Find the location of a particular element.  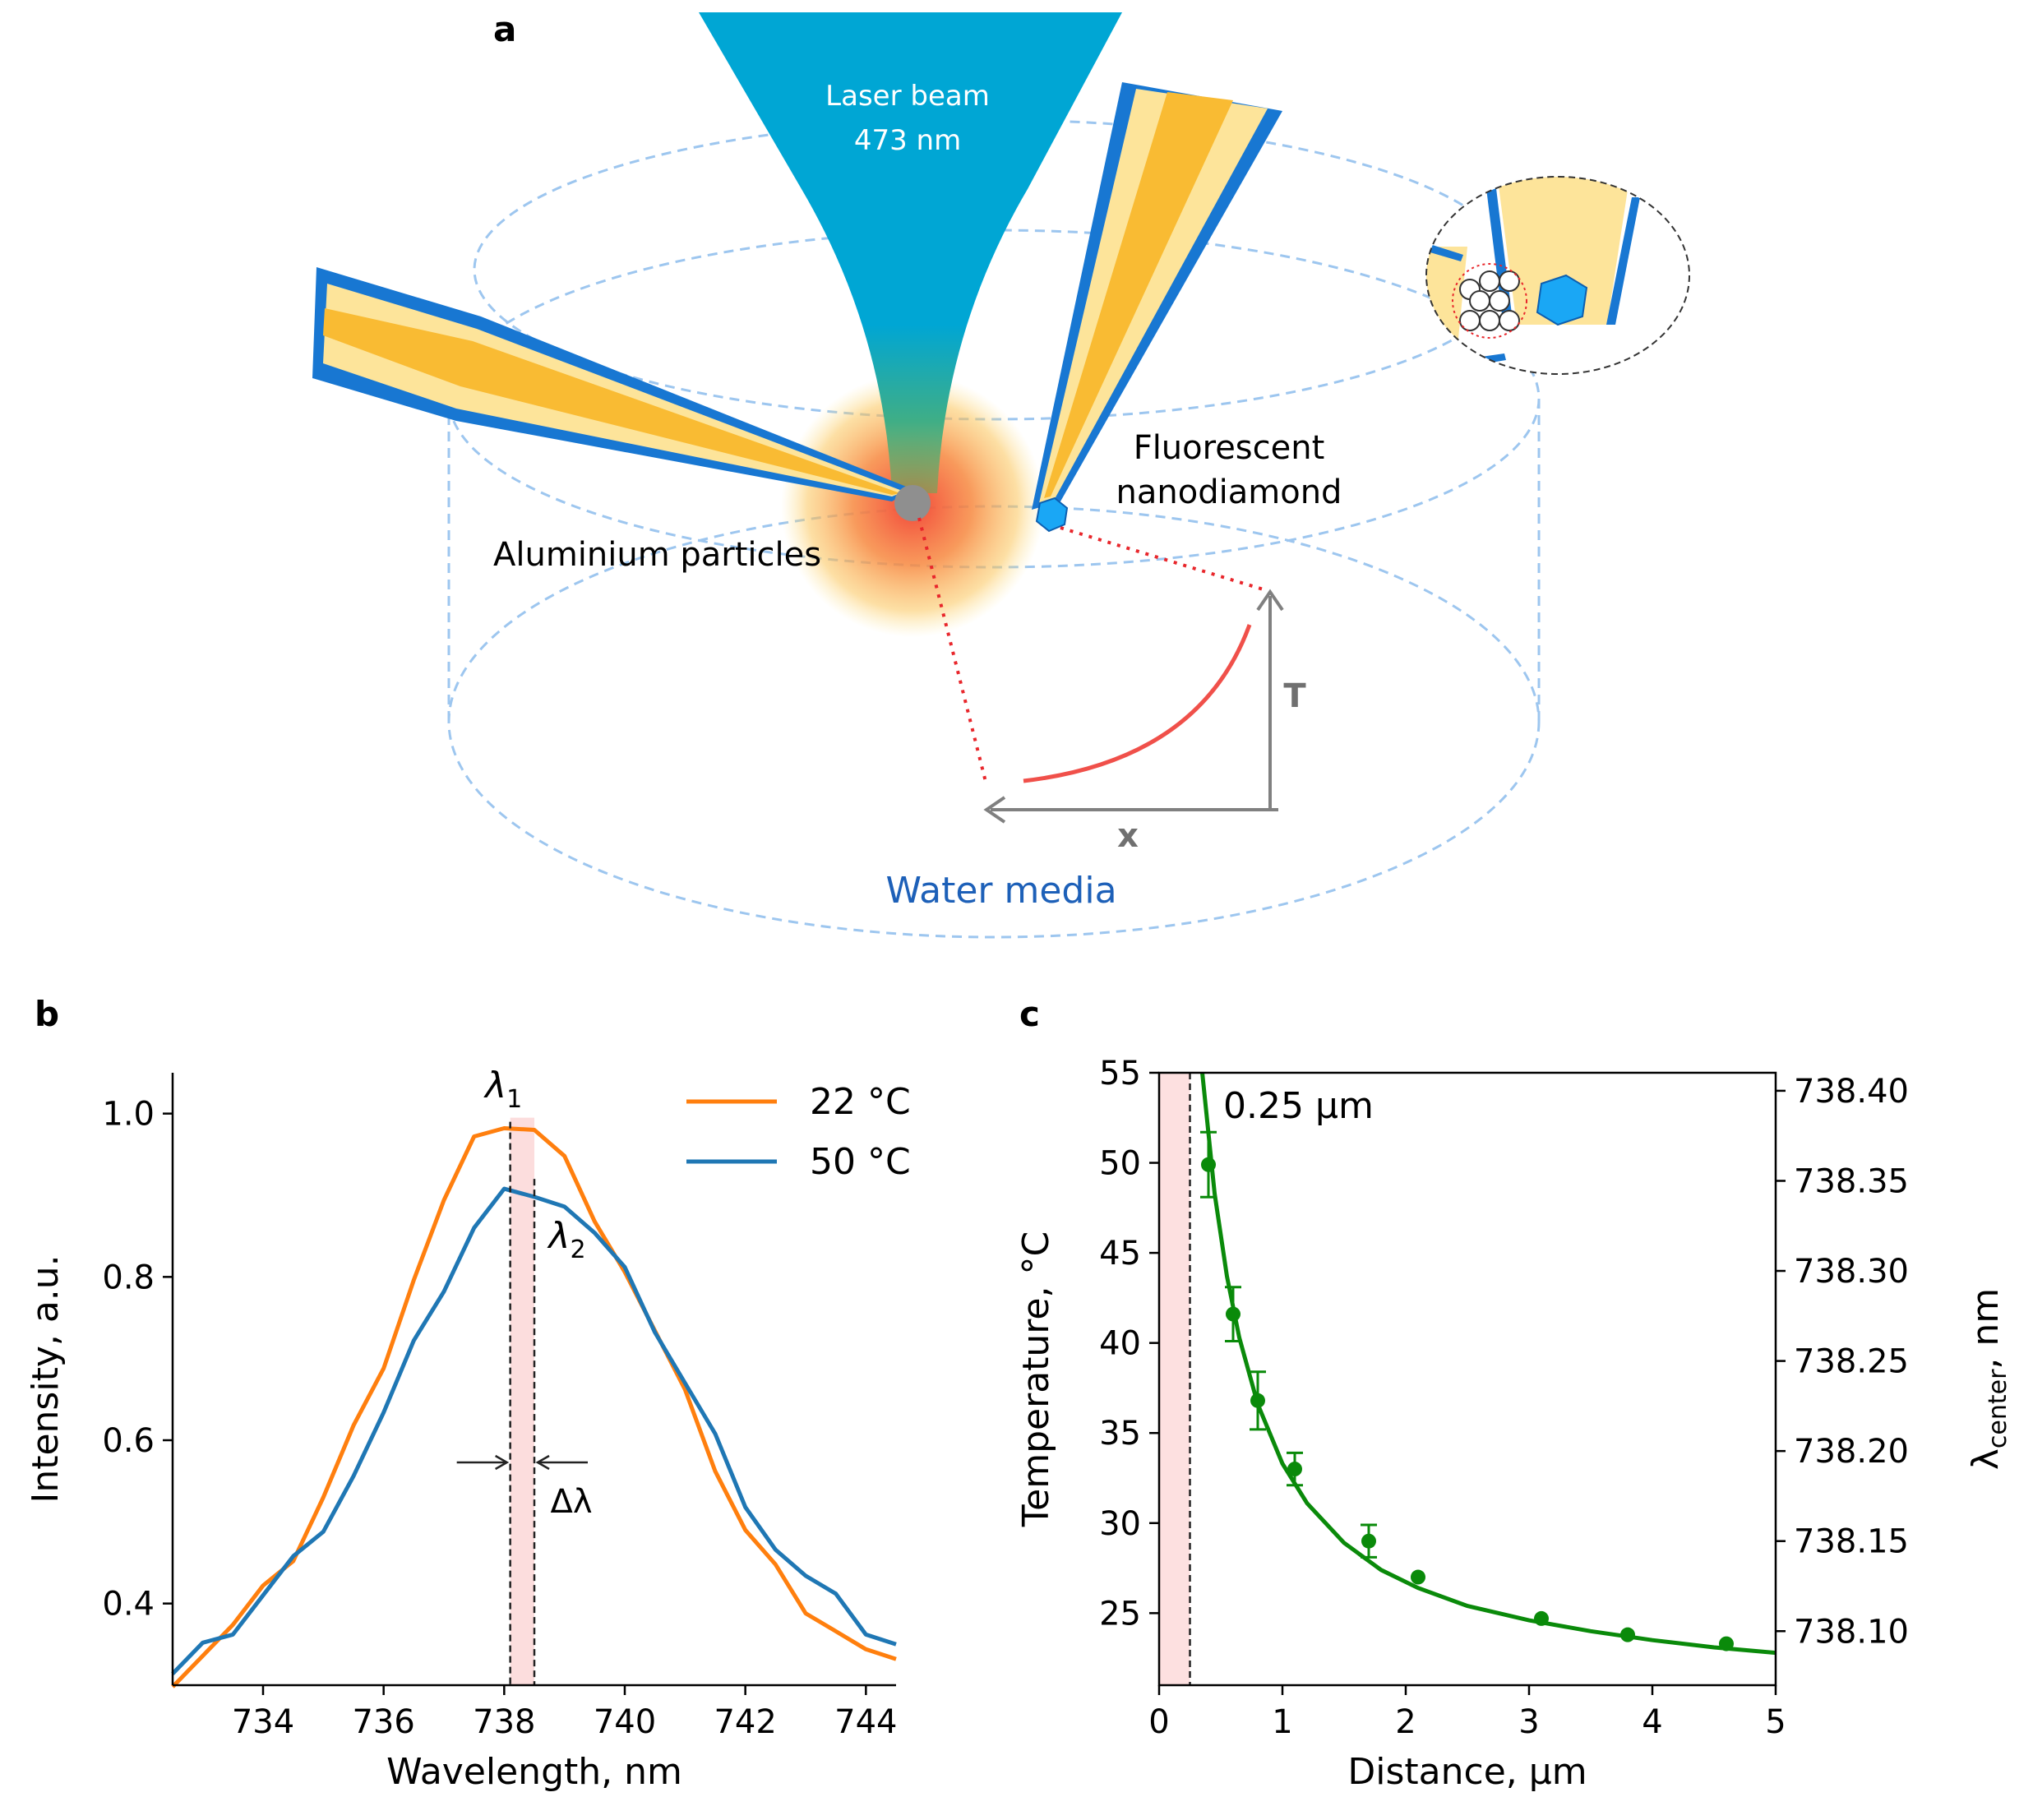

x-tick-label: 0 is located at coordinates (1158, 1722).